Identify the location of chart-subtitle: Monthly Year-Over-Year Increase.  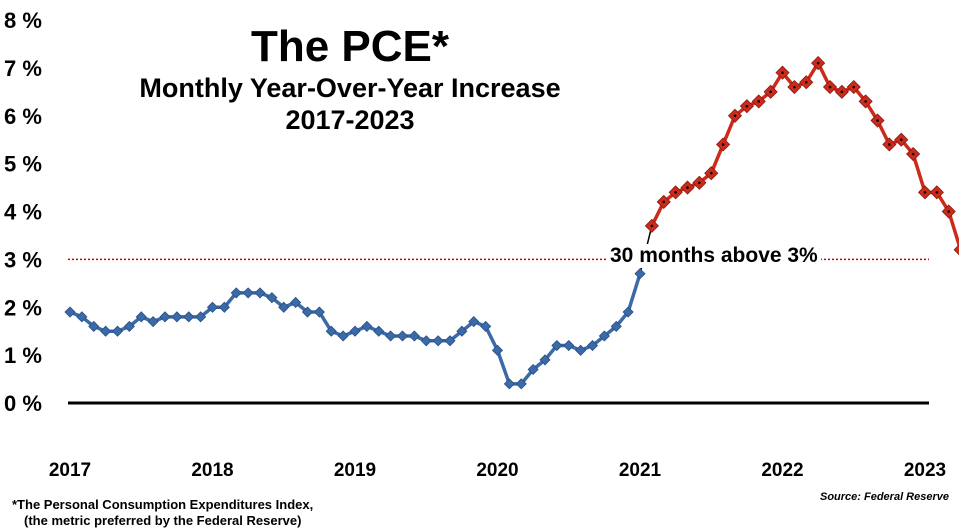
(350, 88).